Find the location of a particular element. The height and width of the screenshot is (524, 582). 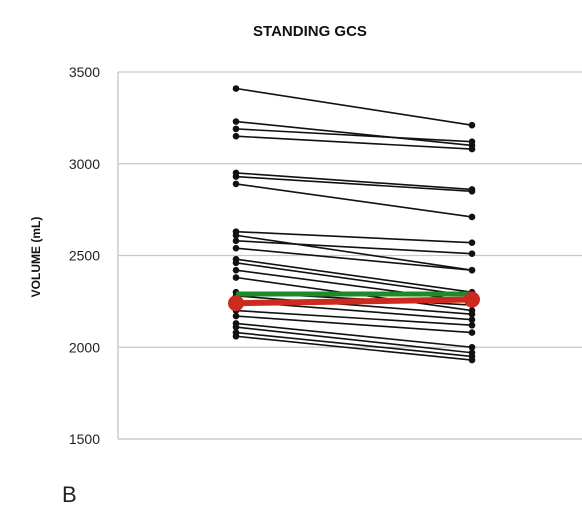

y-tick-label: 2000 is located at coordinates (84, 347).